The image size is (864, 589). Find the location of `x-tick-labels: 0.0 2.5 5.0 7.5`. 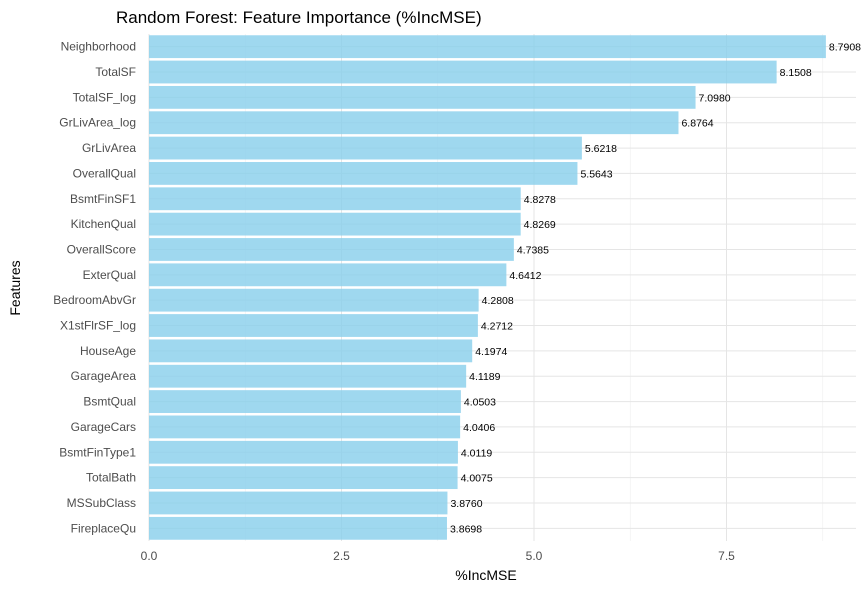

x-tick-labels: 0.0 2.5 5.0 7.5 is located at coordinates (438, 556).